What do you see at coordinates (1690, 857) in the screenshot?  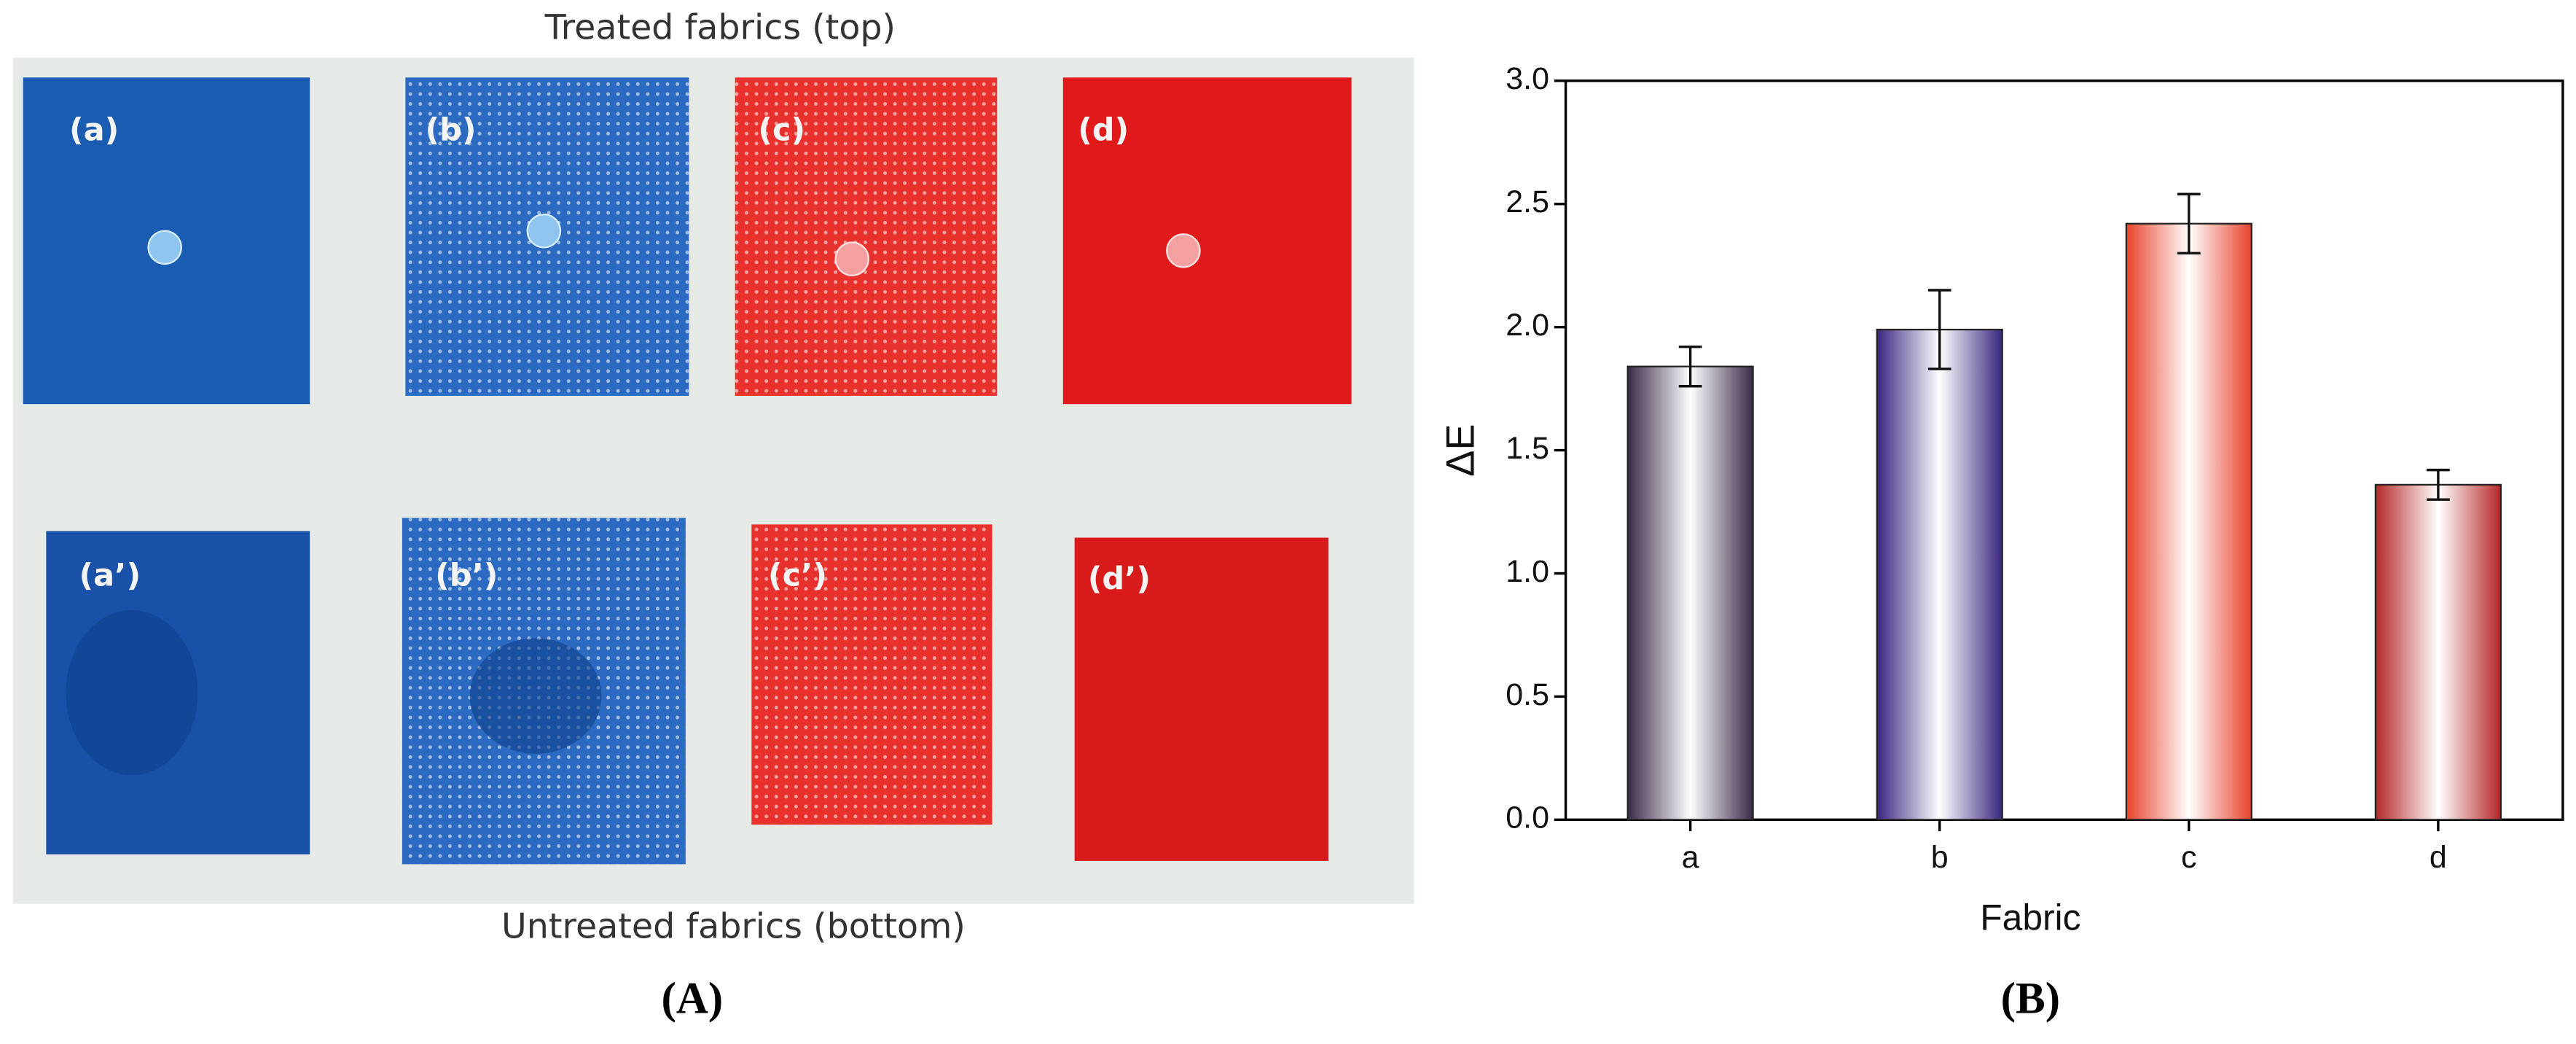 I see `x-tick-label: a` at bounding box center [1690, 857].